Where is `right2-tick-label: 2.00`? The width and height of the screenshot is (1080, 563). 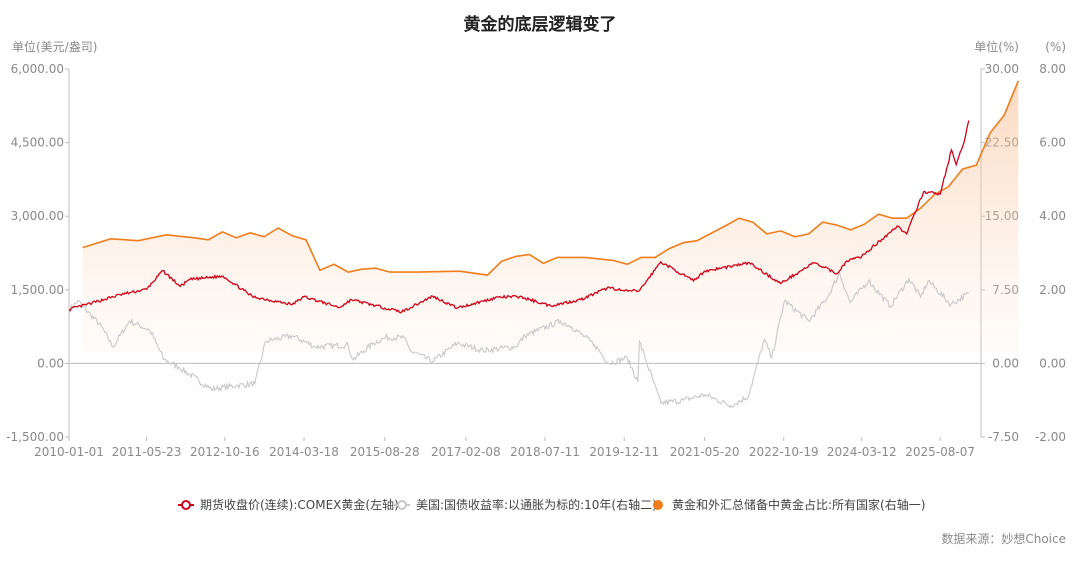
right2-tick-label: 2.00 is located at coordinates (1052, 290).